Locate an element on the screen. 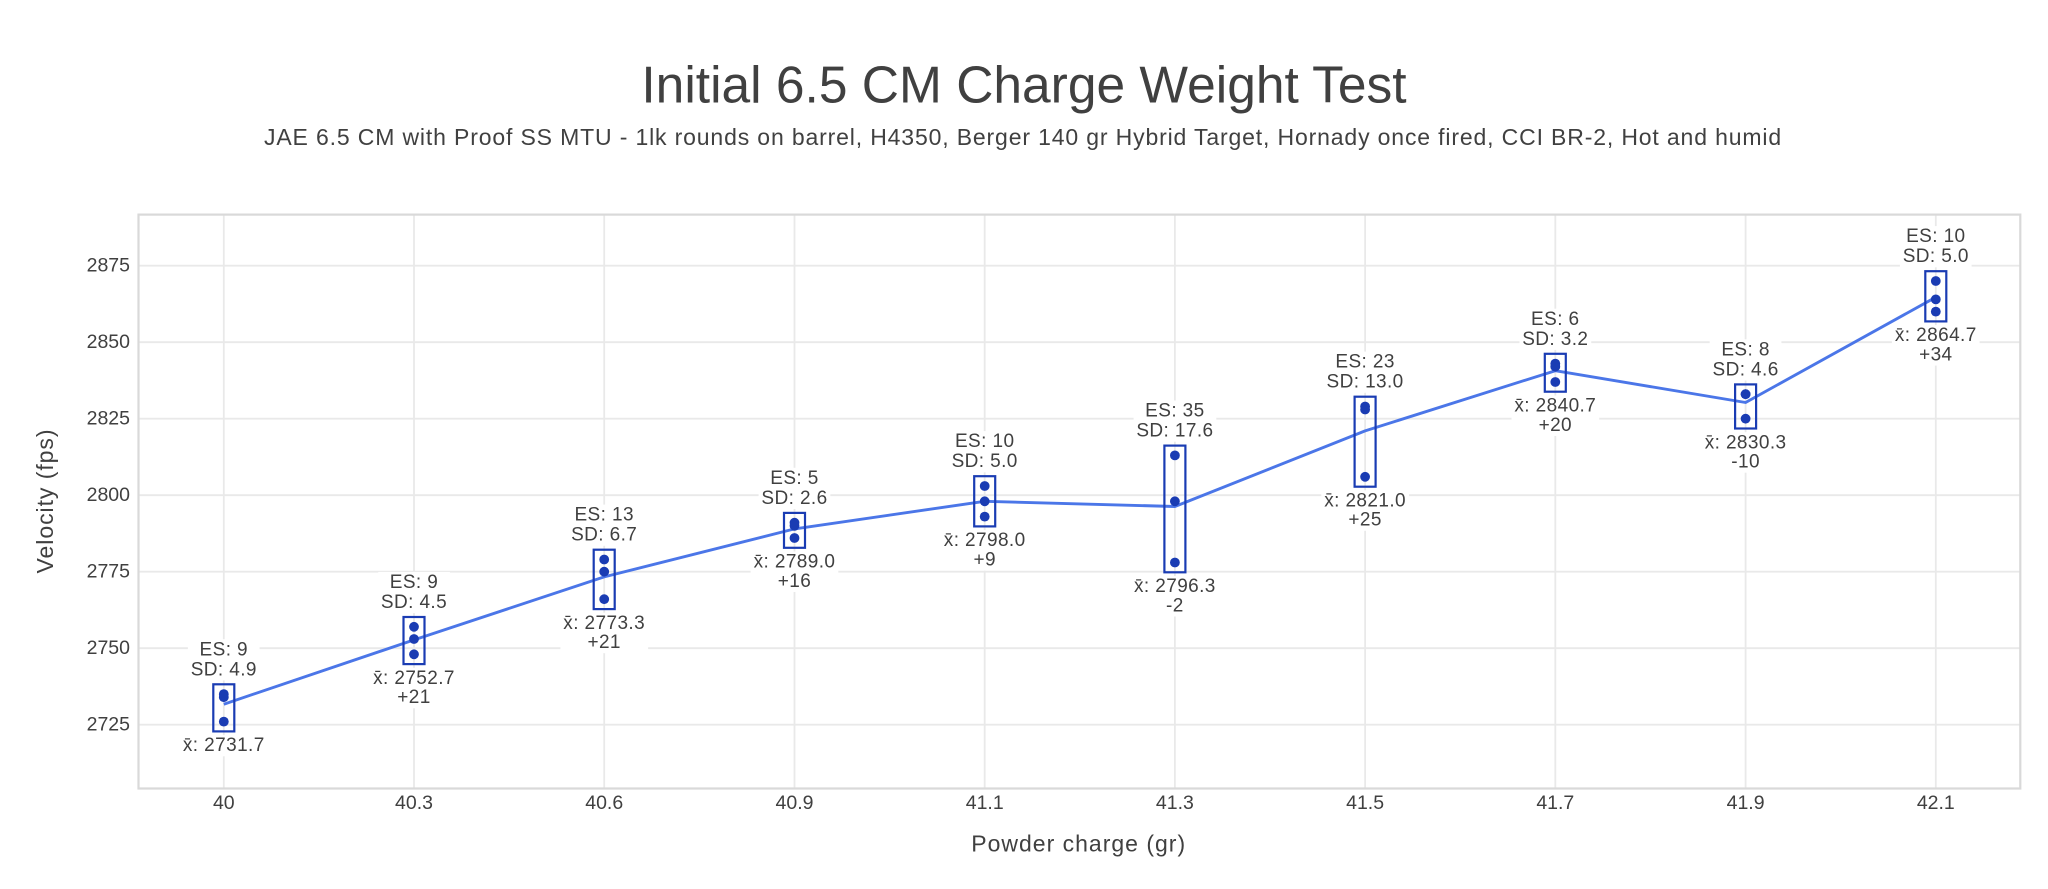 Image resolution: width=2048 pixels, height=889 pixels. svg-text: 2800 is located at coordinates (109, 495).